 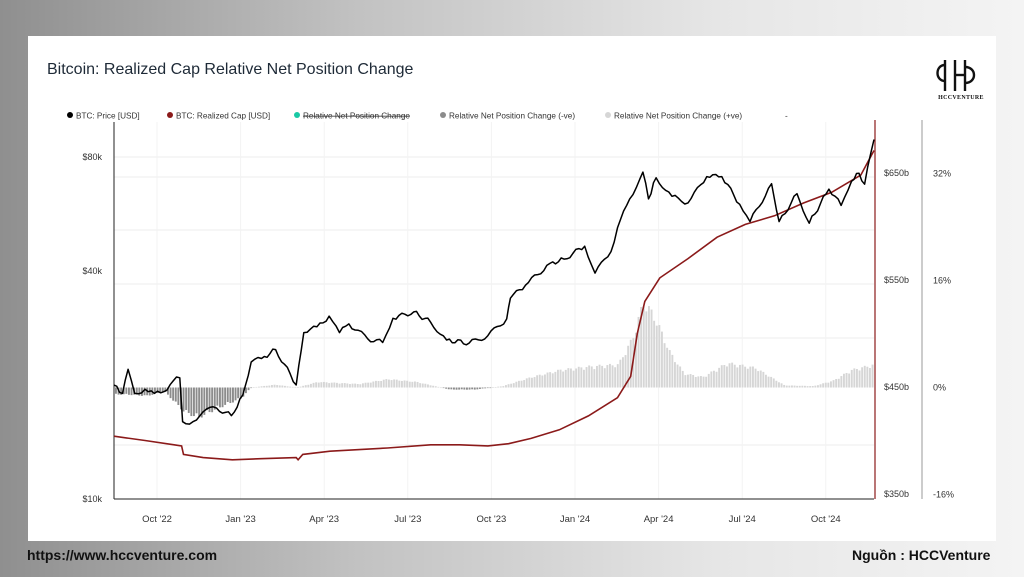 What do you see at coordinates (240, 519) in the screenshot?
I see `x-tick-label: Jan '23` at bounding box center [240, 519].